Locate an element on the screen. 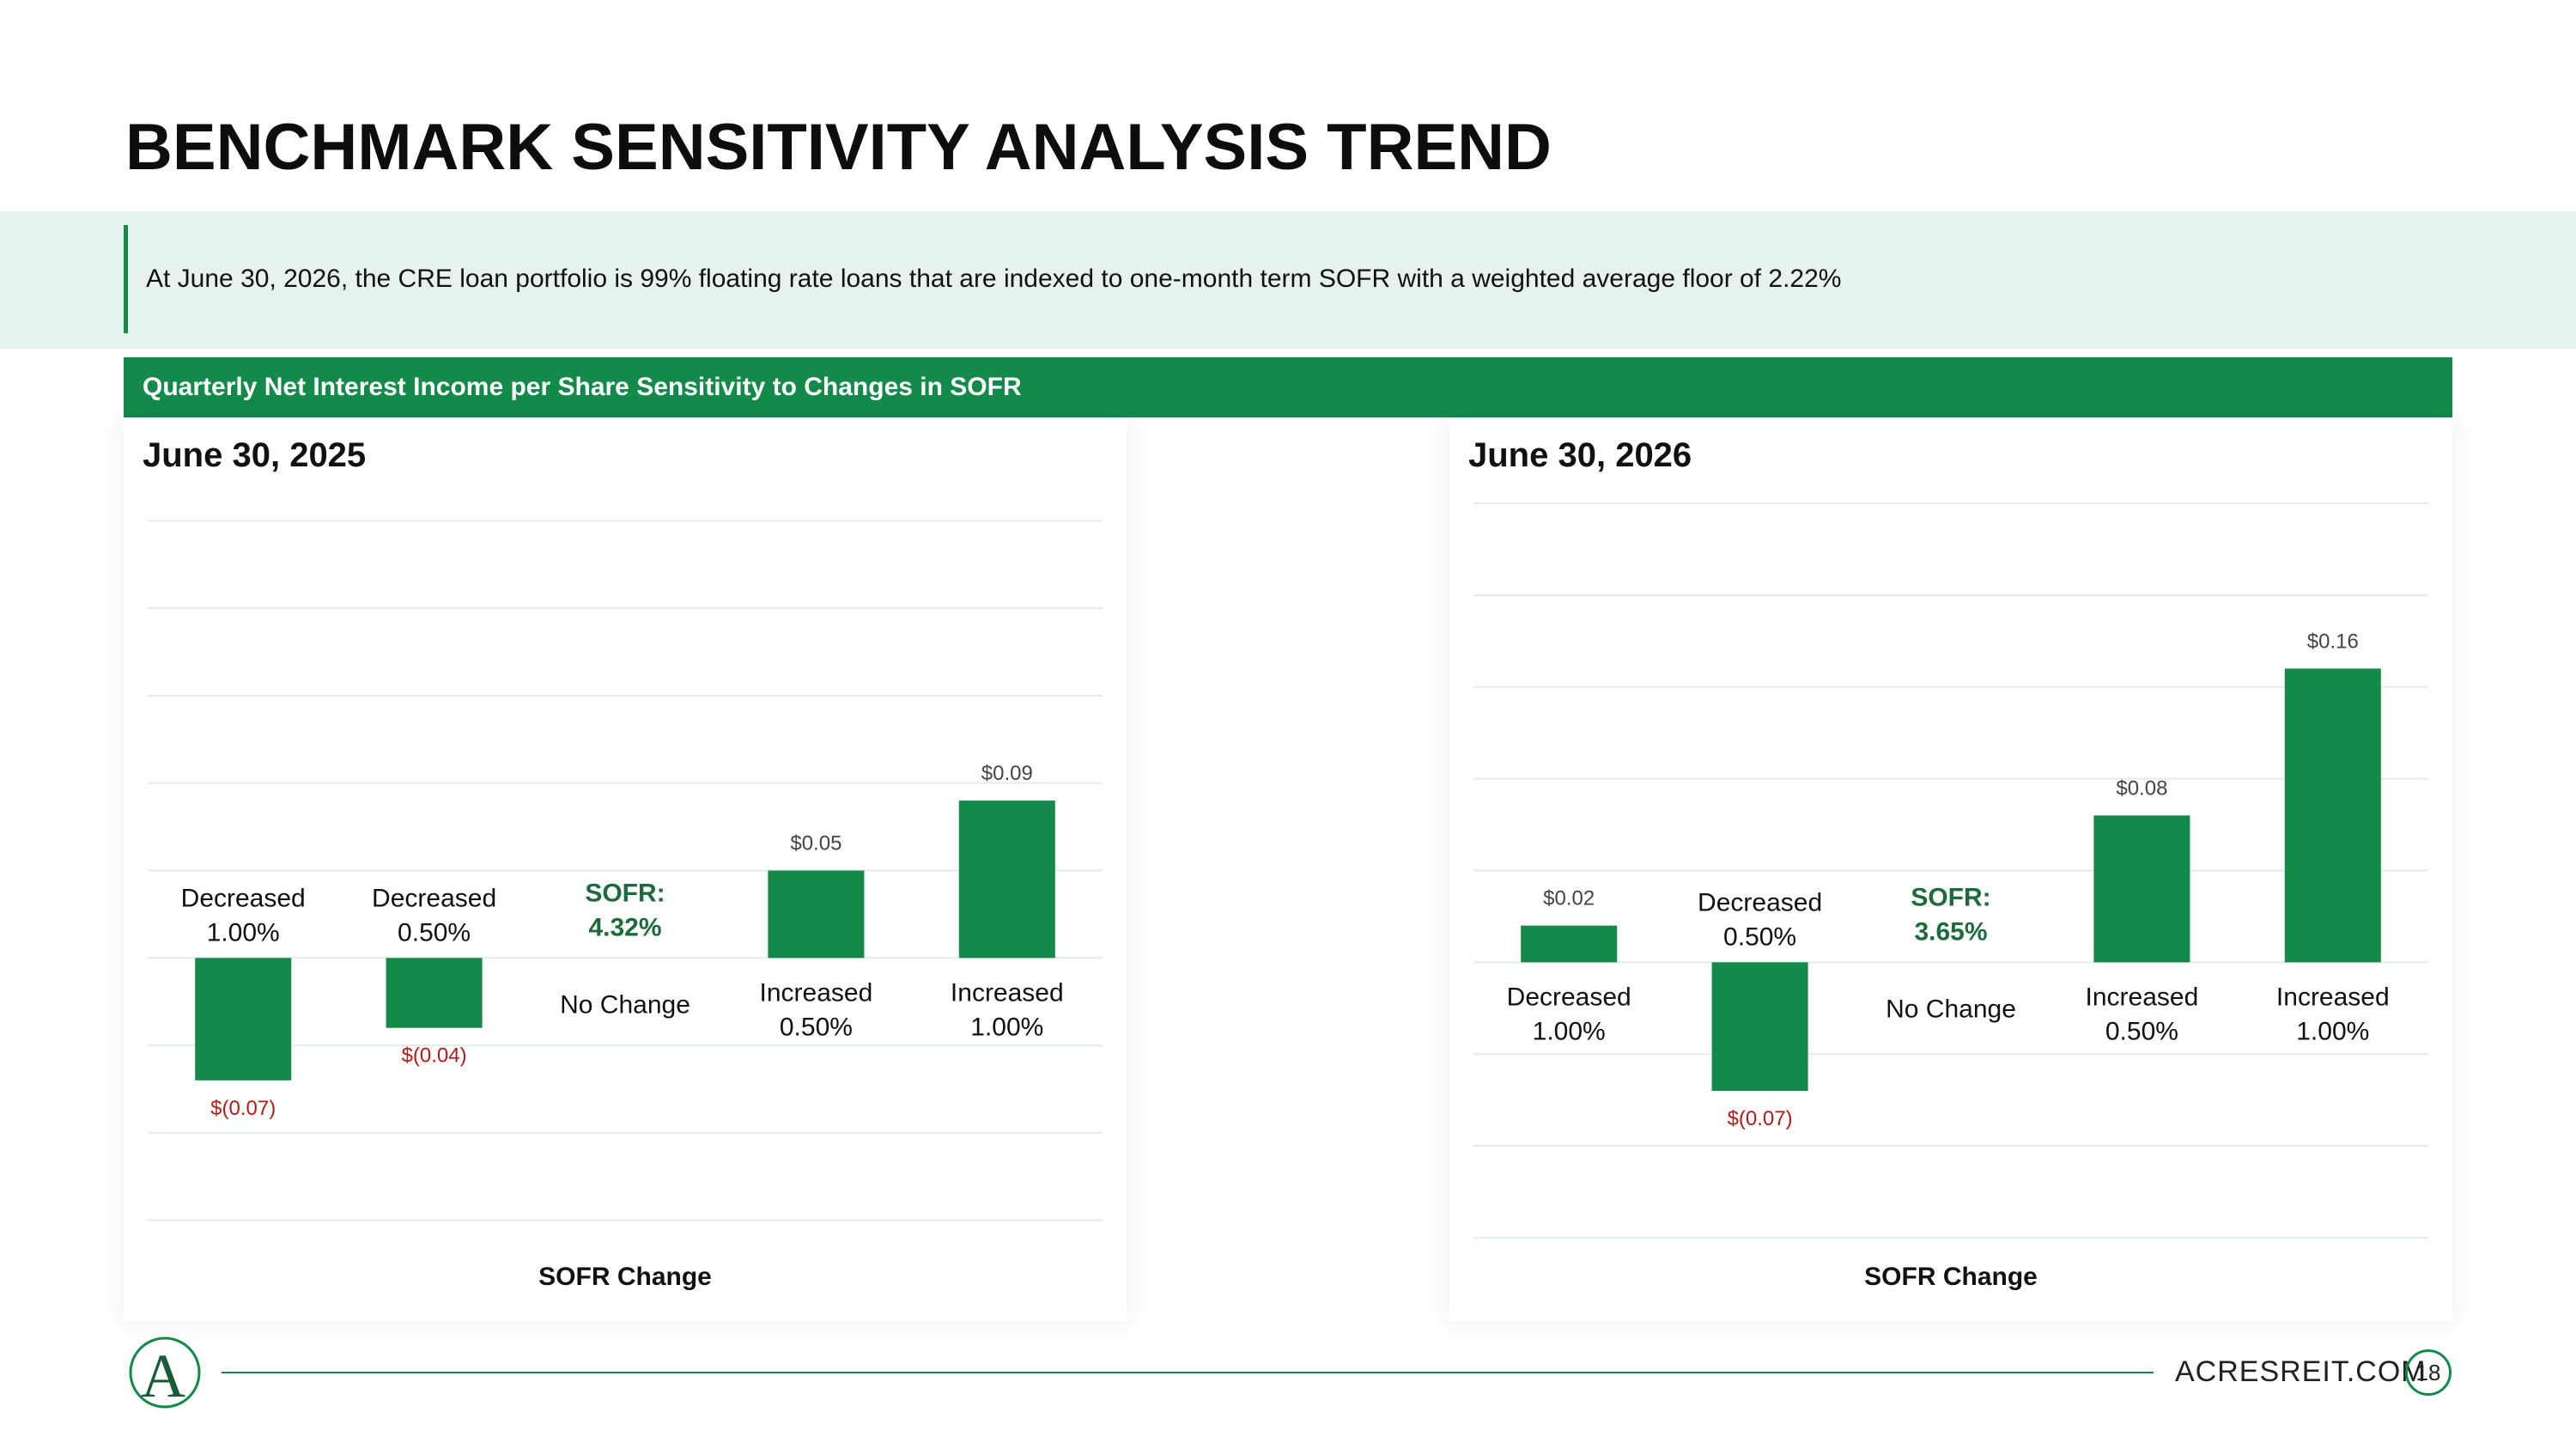 This screenshot has width=2576, height=1449. page-number-badge: 18 is located at coordinates (2428, 1372).